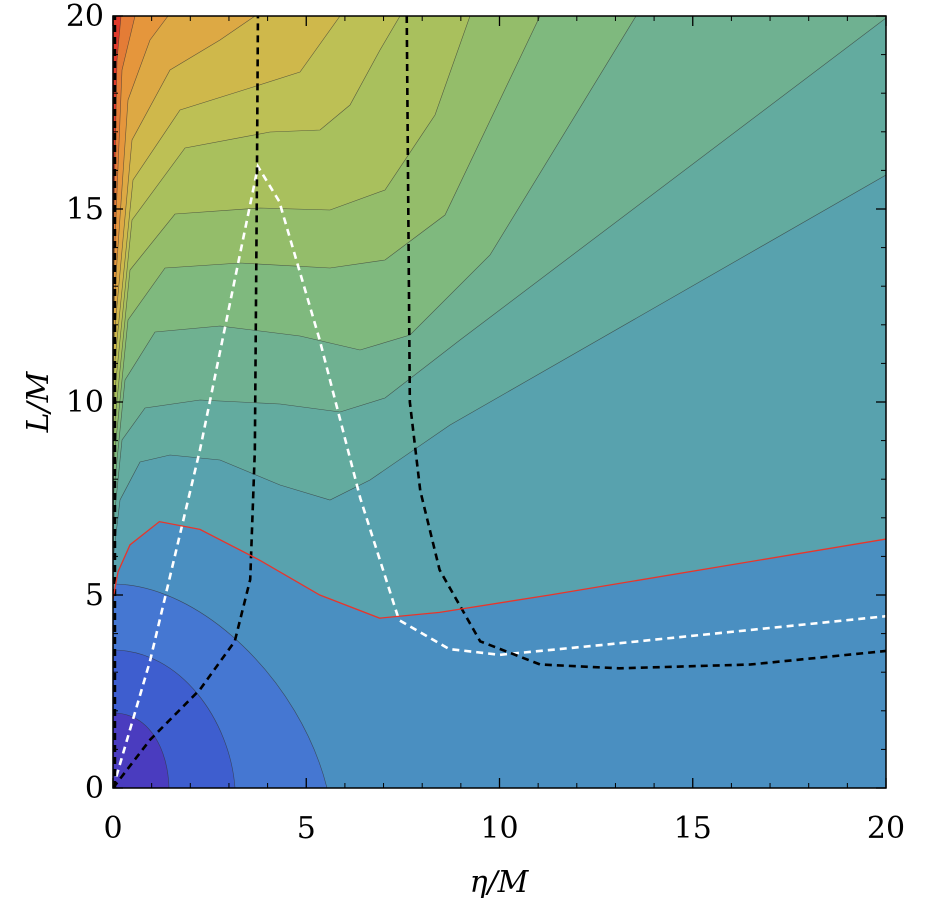 This screenshot has height=910, width=926. Describe the element at coordinates (85, 17) in the screenshot. I see `y-tick-label: 20` at that location.